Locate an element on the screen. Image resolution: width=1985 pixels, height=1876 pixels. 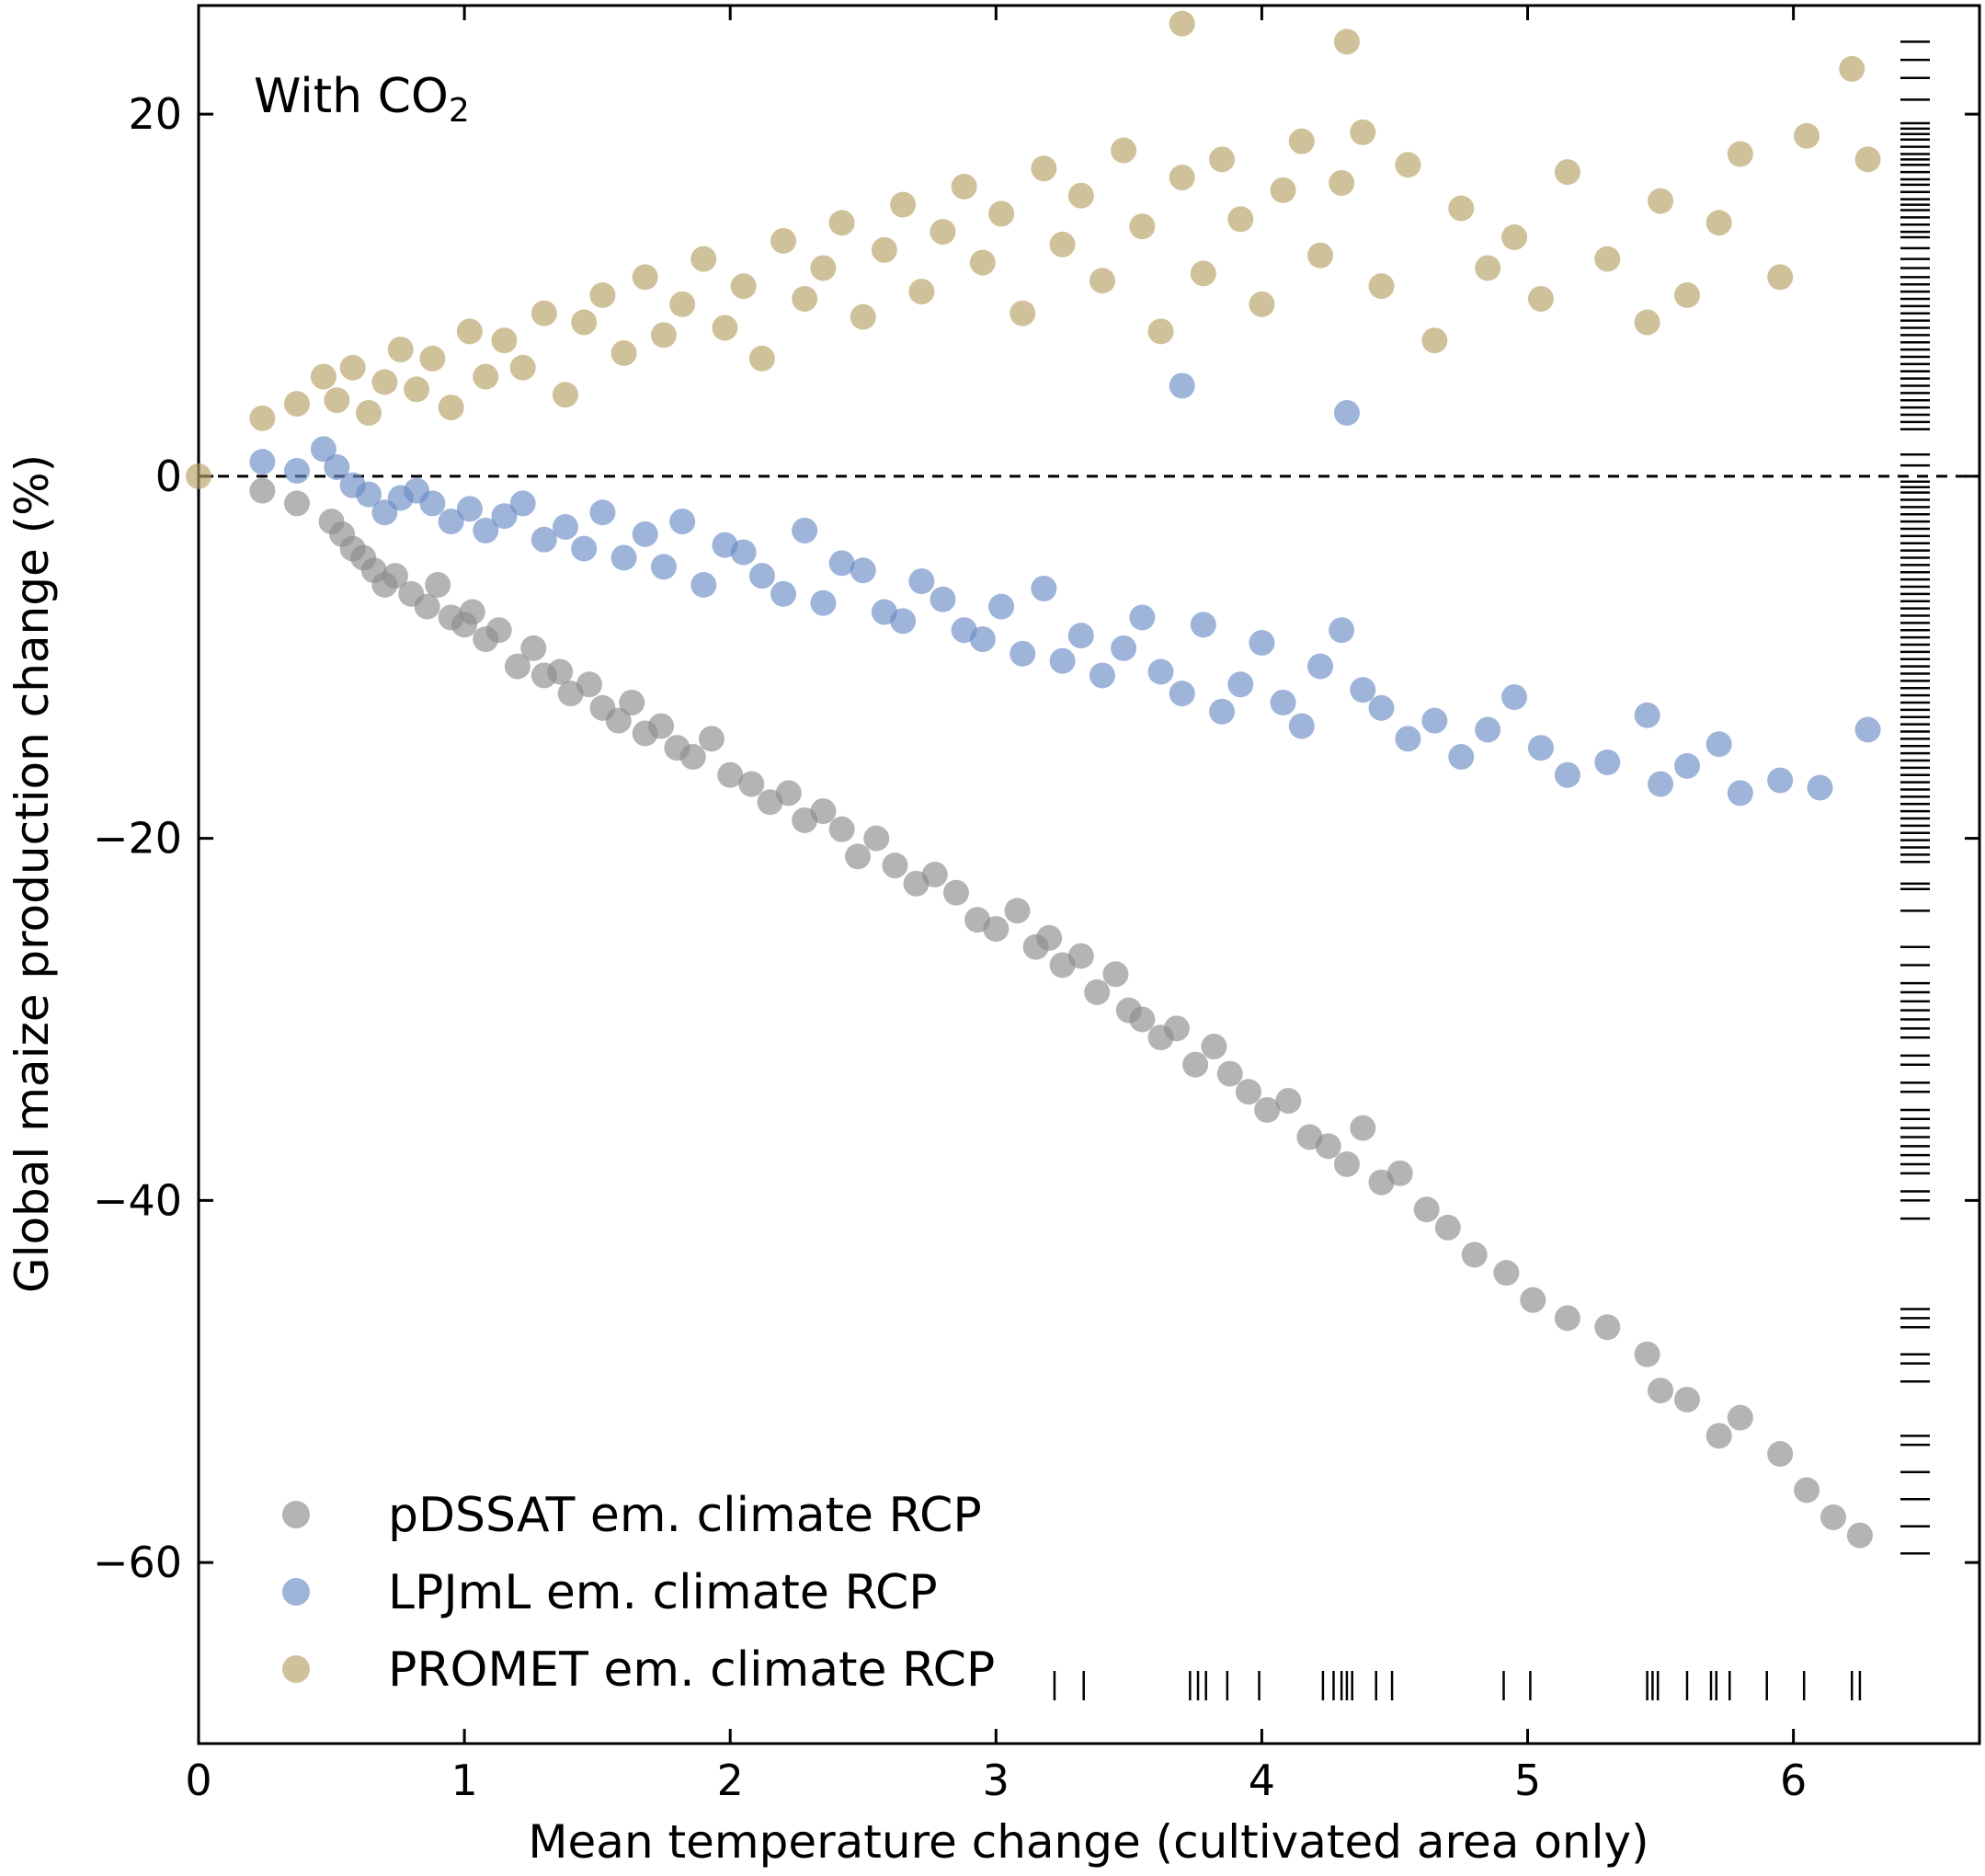
annotation-text: With CO is located at coordinates (351, 96).